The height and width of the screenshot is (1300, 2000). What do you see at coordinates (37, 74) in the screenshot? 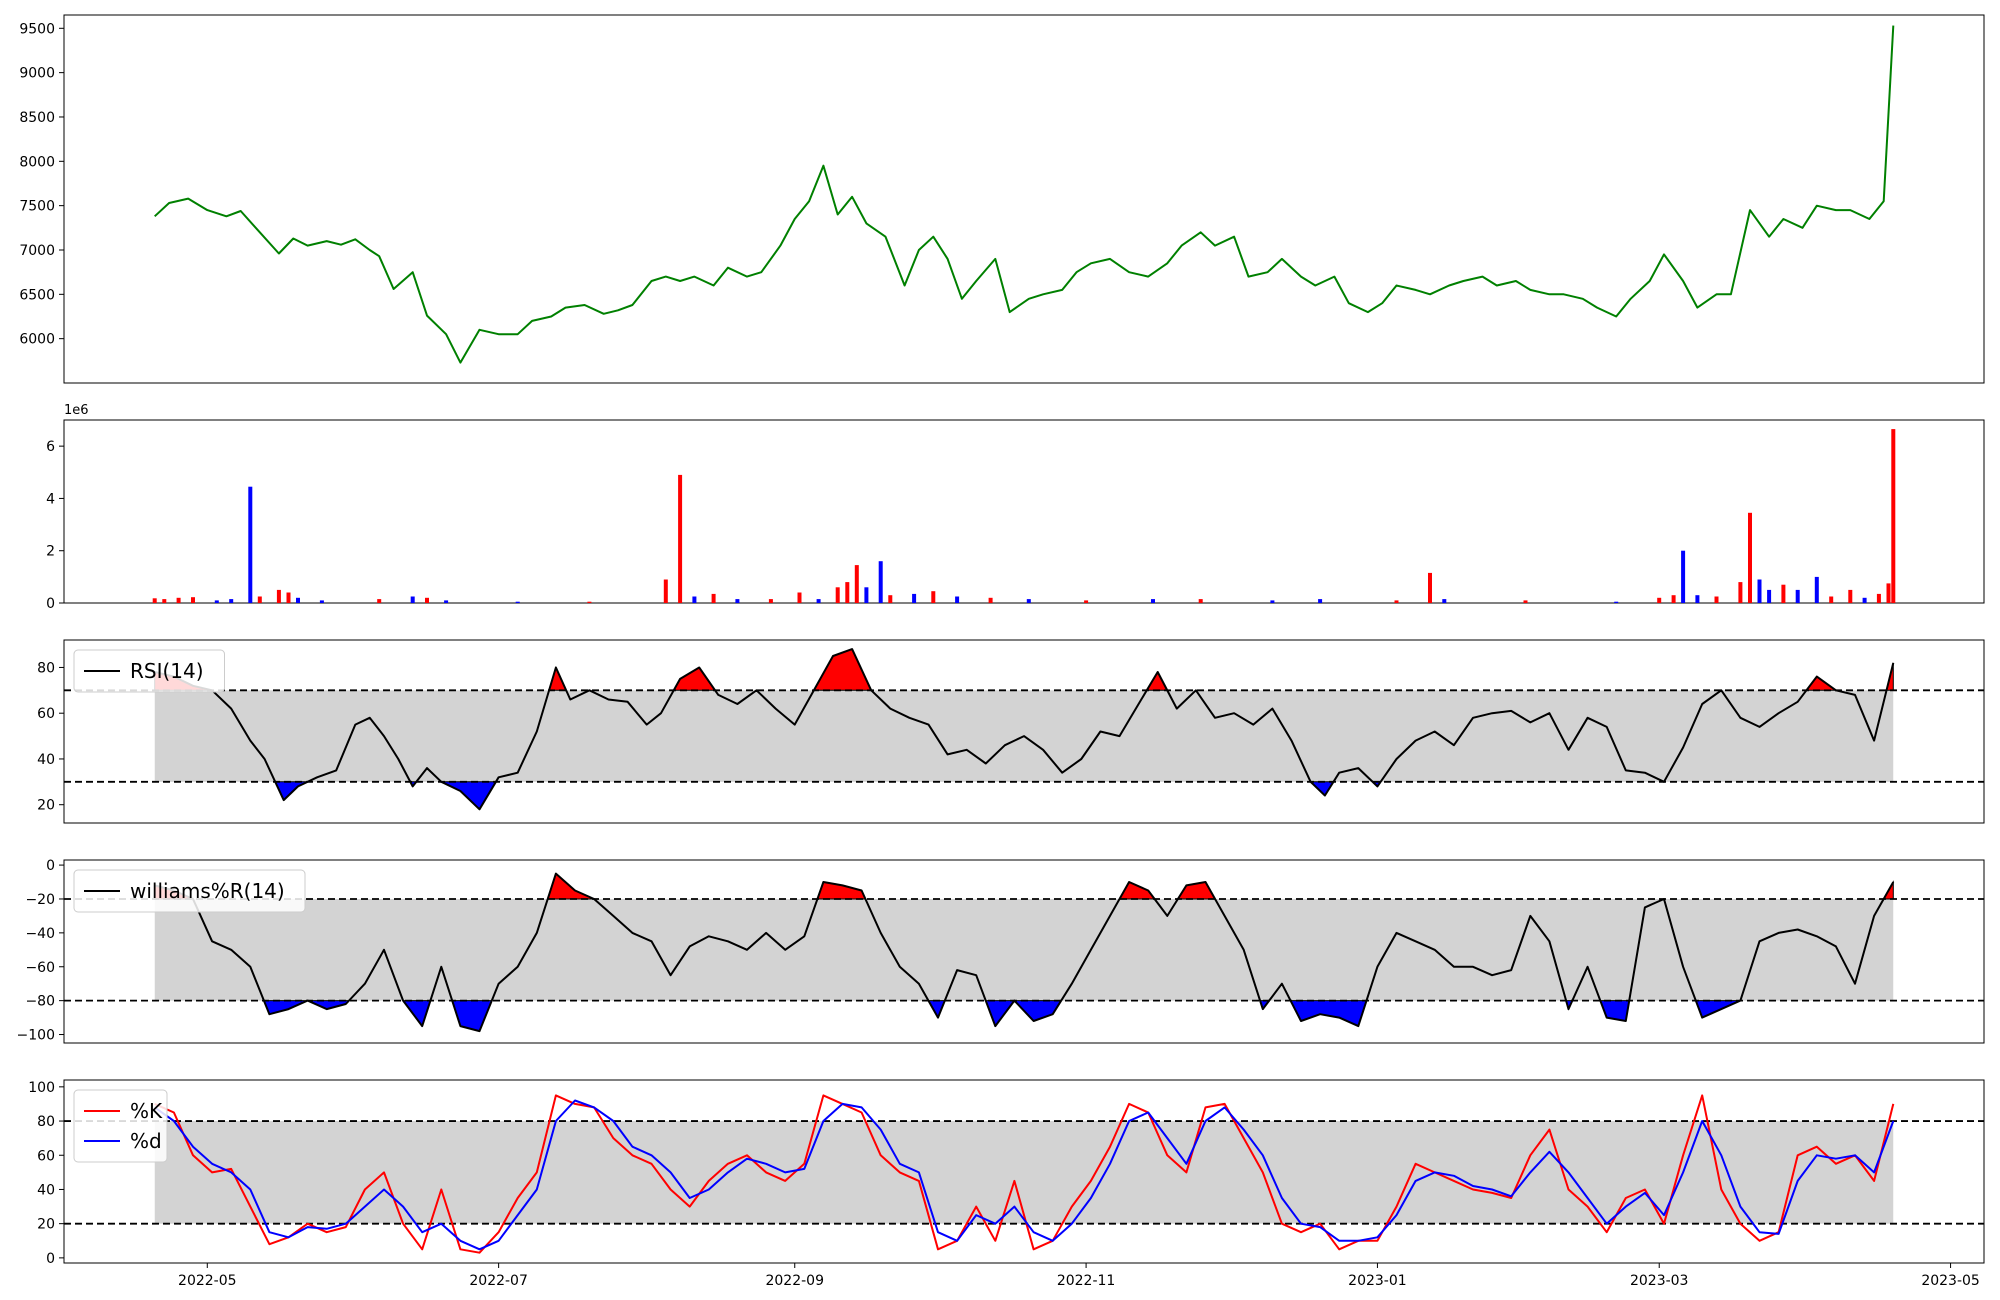
I see `price-ytick-label: 9000` at bounding box center [37, 74].